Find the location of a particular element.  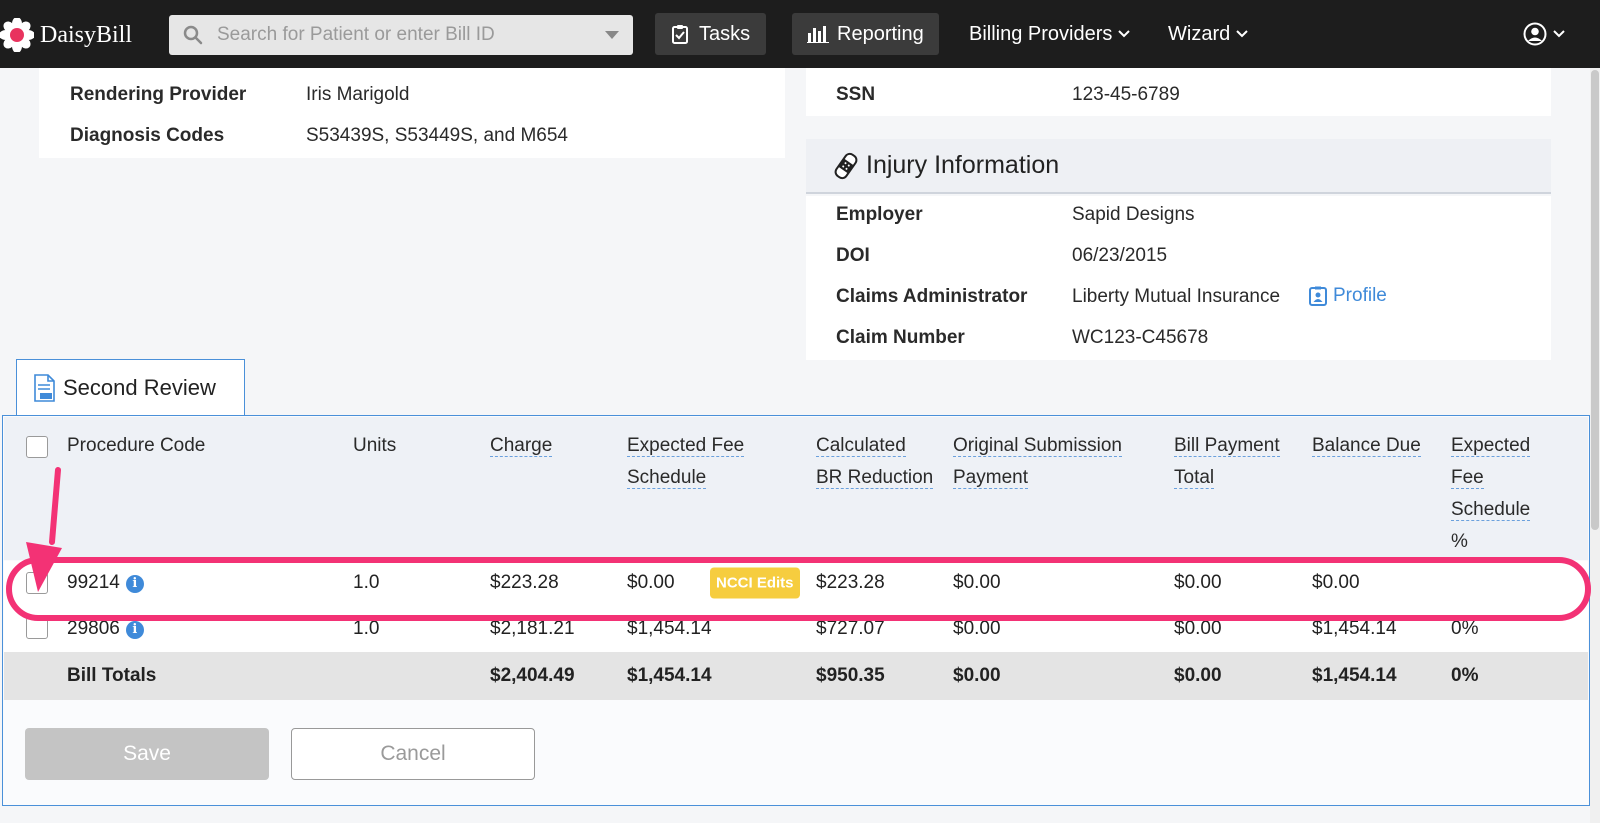

profile-link-label: Profile is located at coordinates (1360, 295).